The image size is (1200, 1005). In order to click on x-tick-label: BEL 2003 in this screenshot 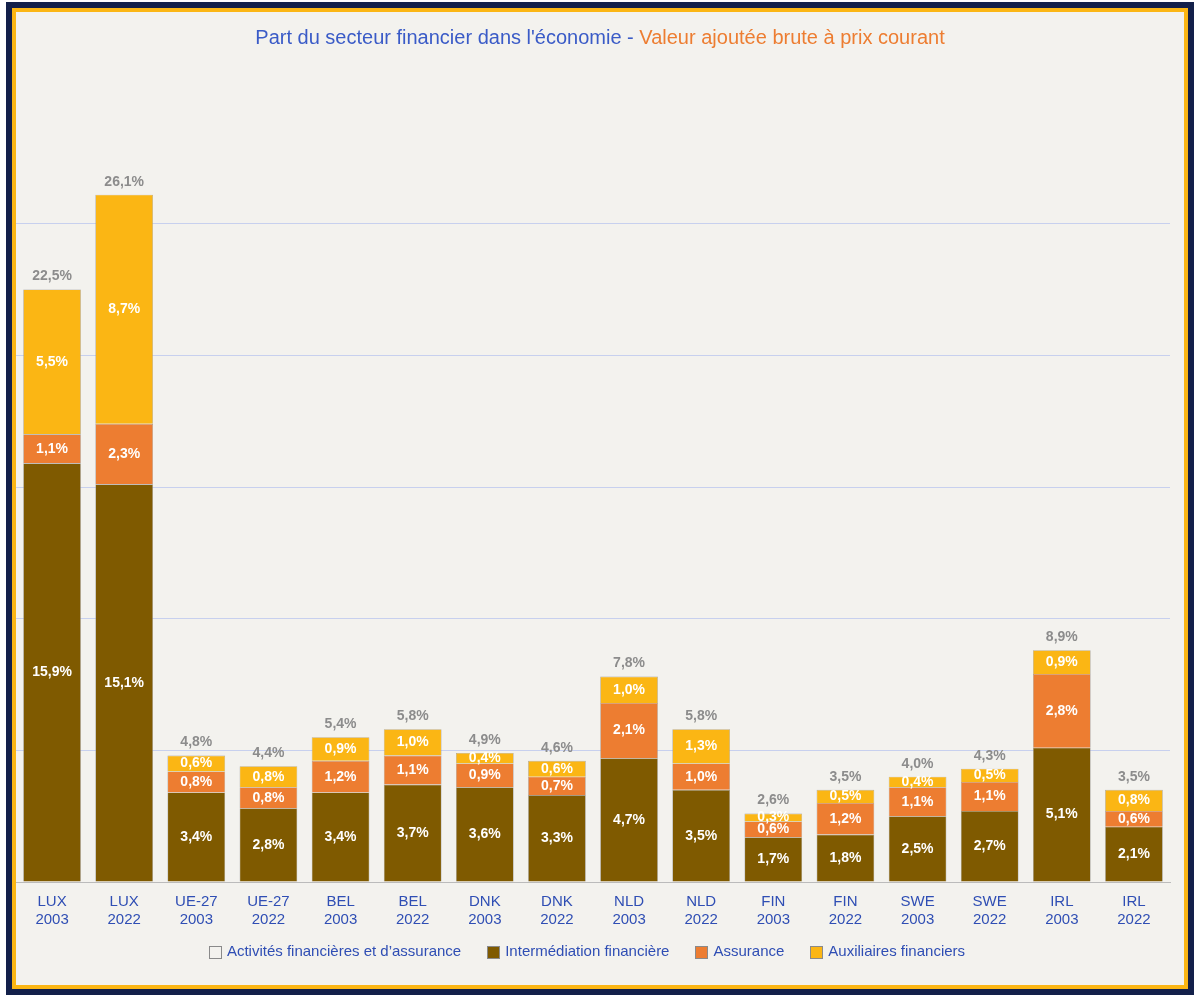, I will do `click(340, 910)`.